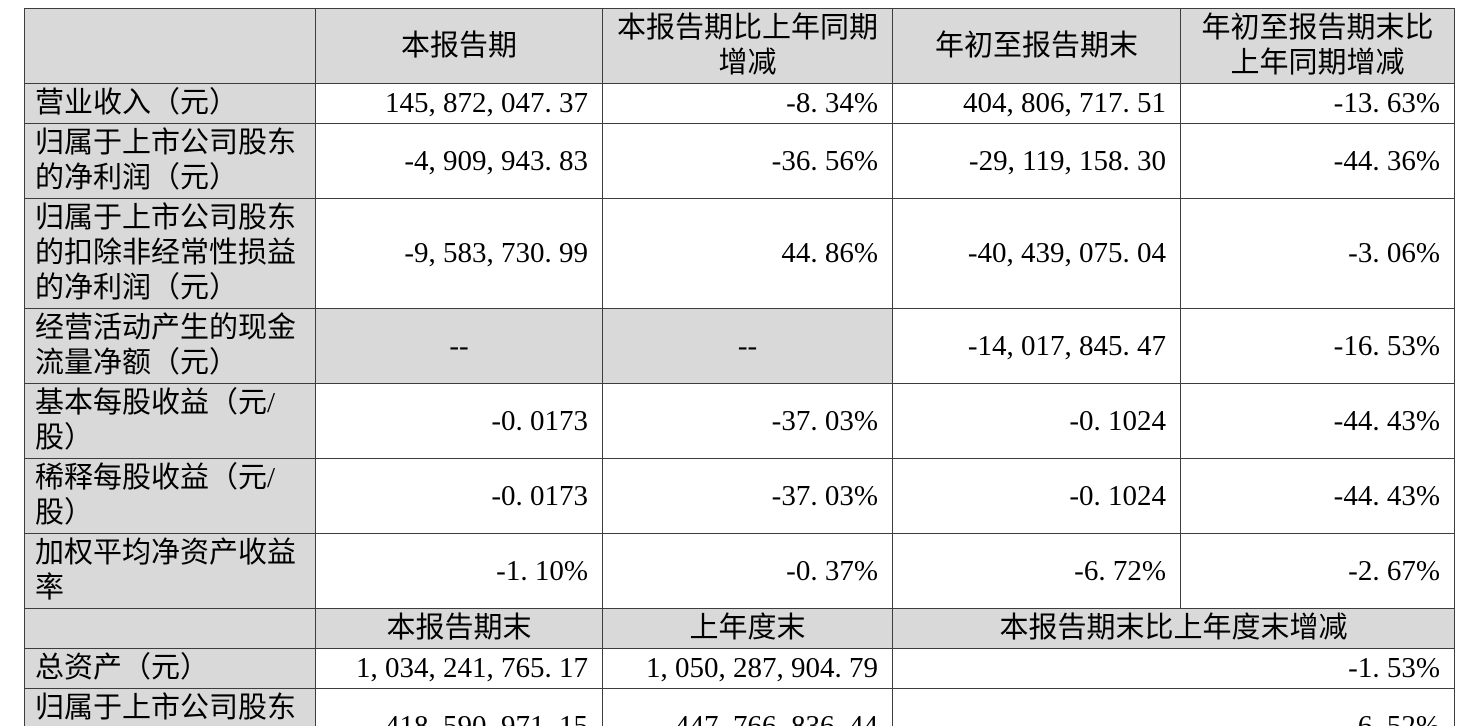  I want to click on subheader-corner-cell, so click(170, 628).